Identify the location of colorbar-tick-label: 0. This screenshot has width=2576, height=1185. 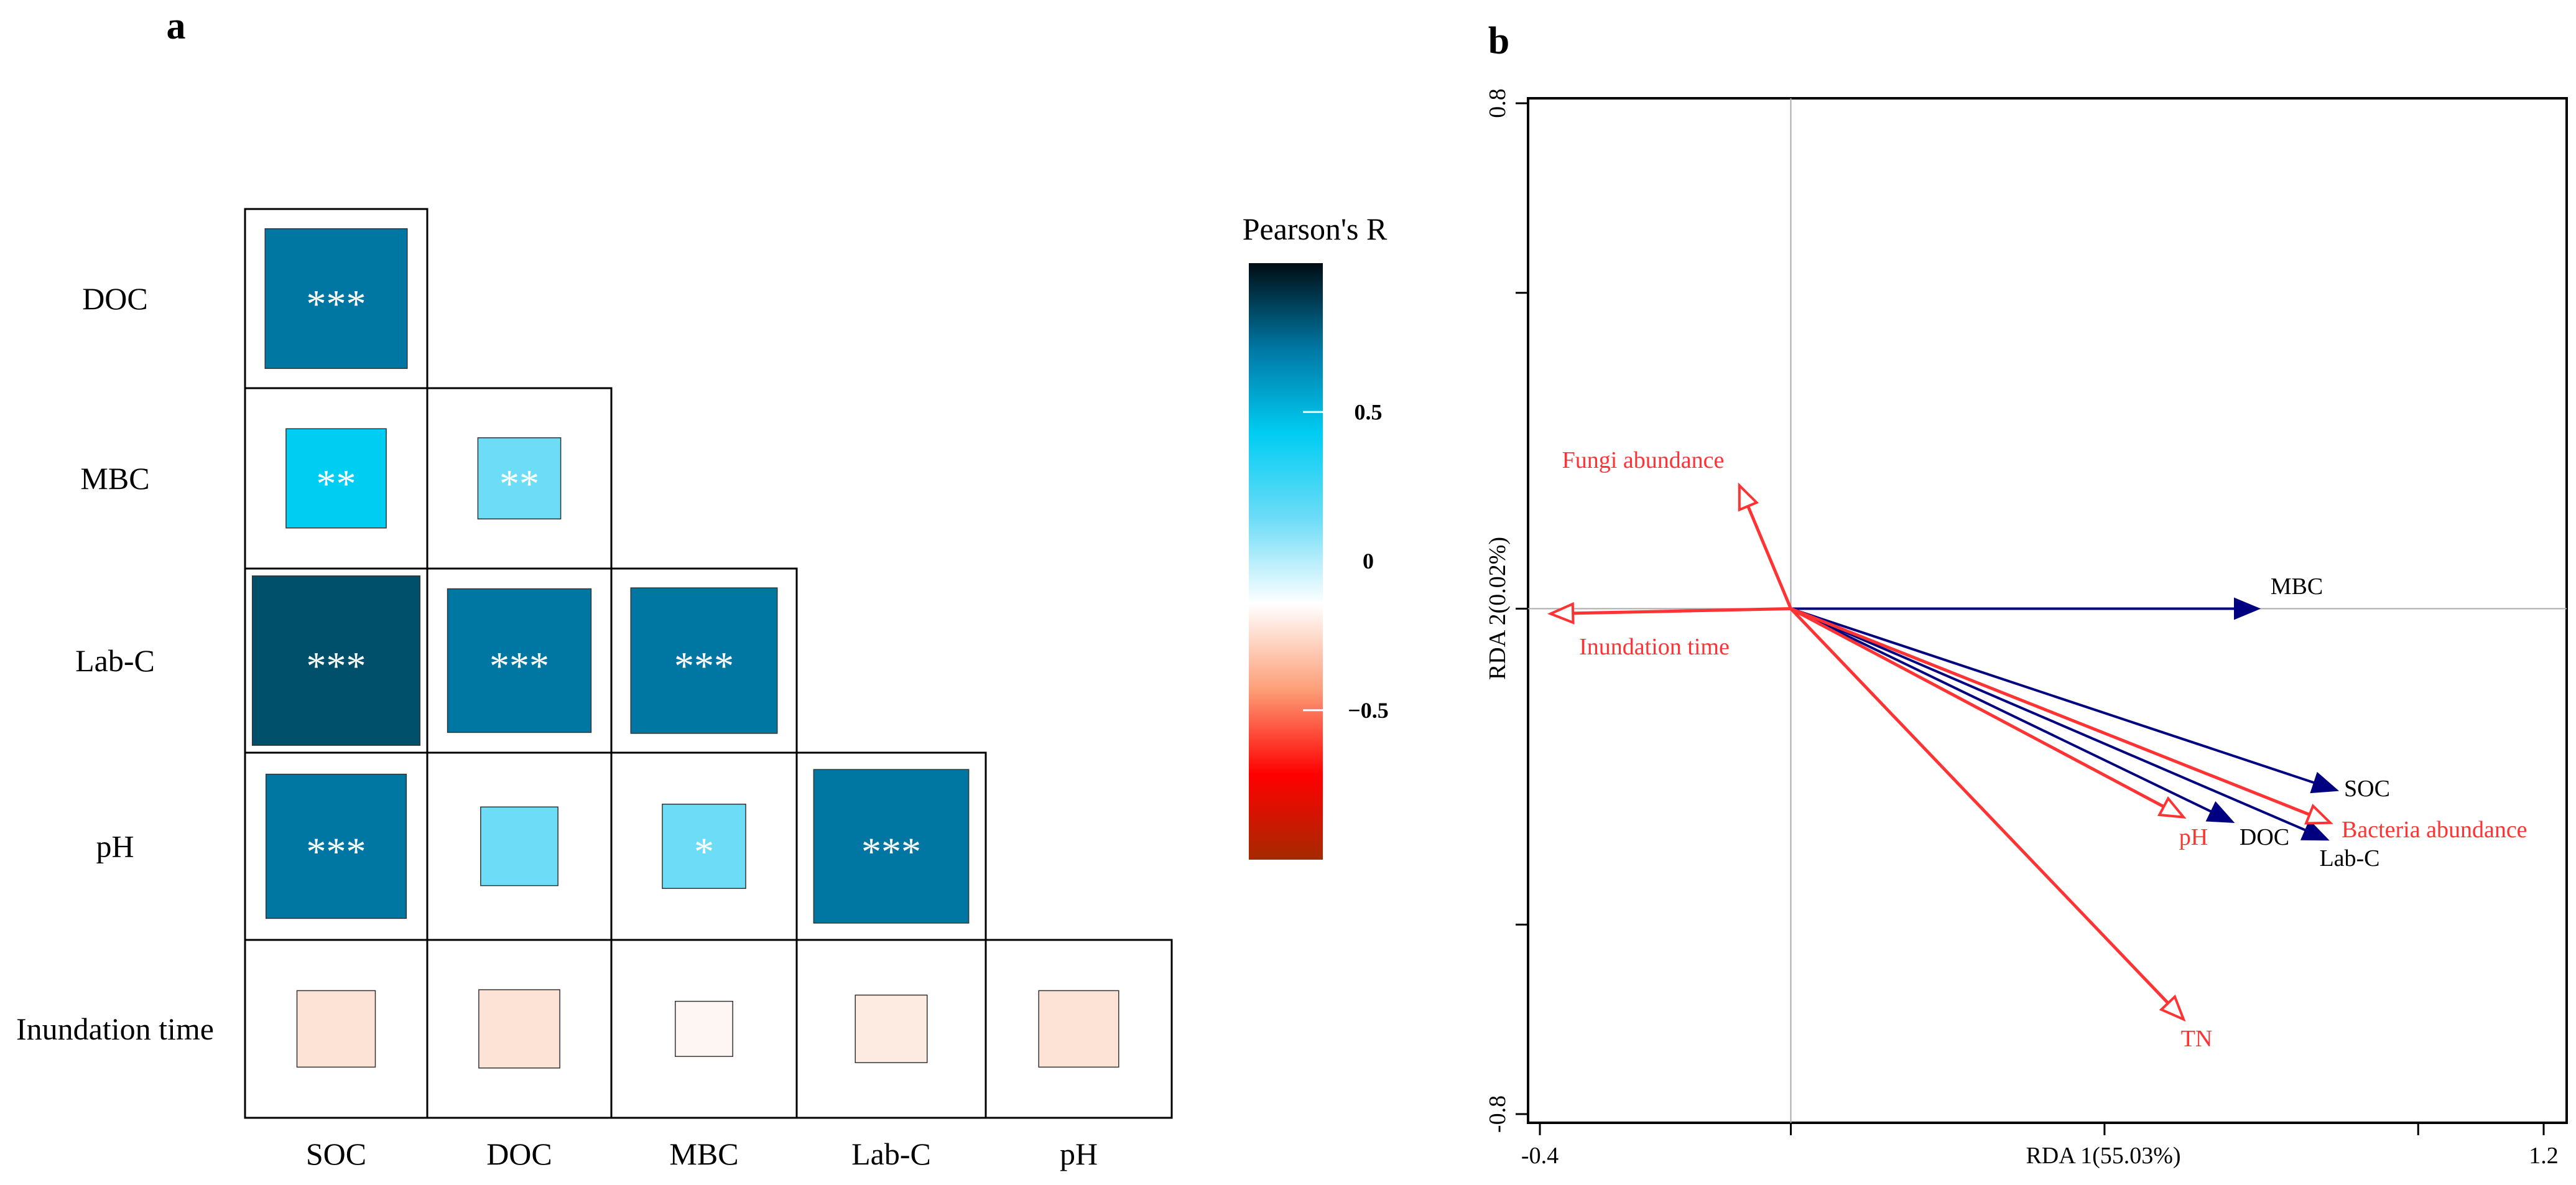
(1369, 561).